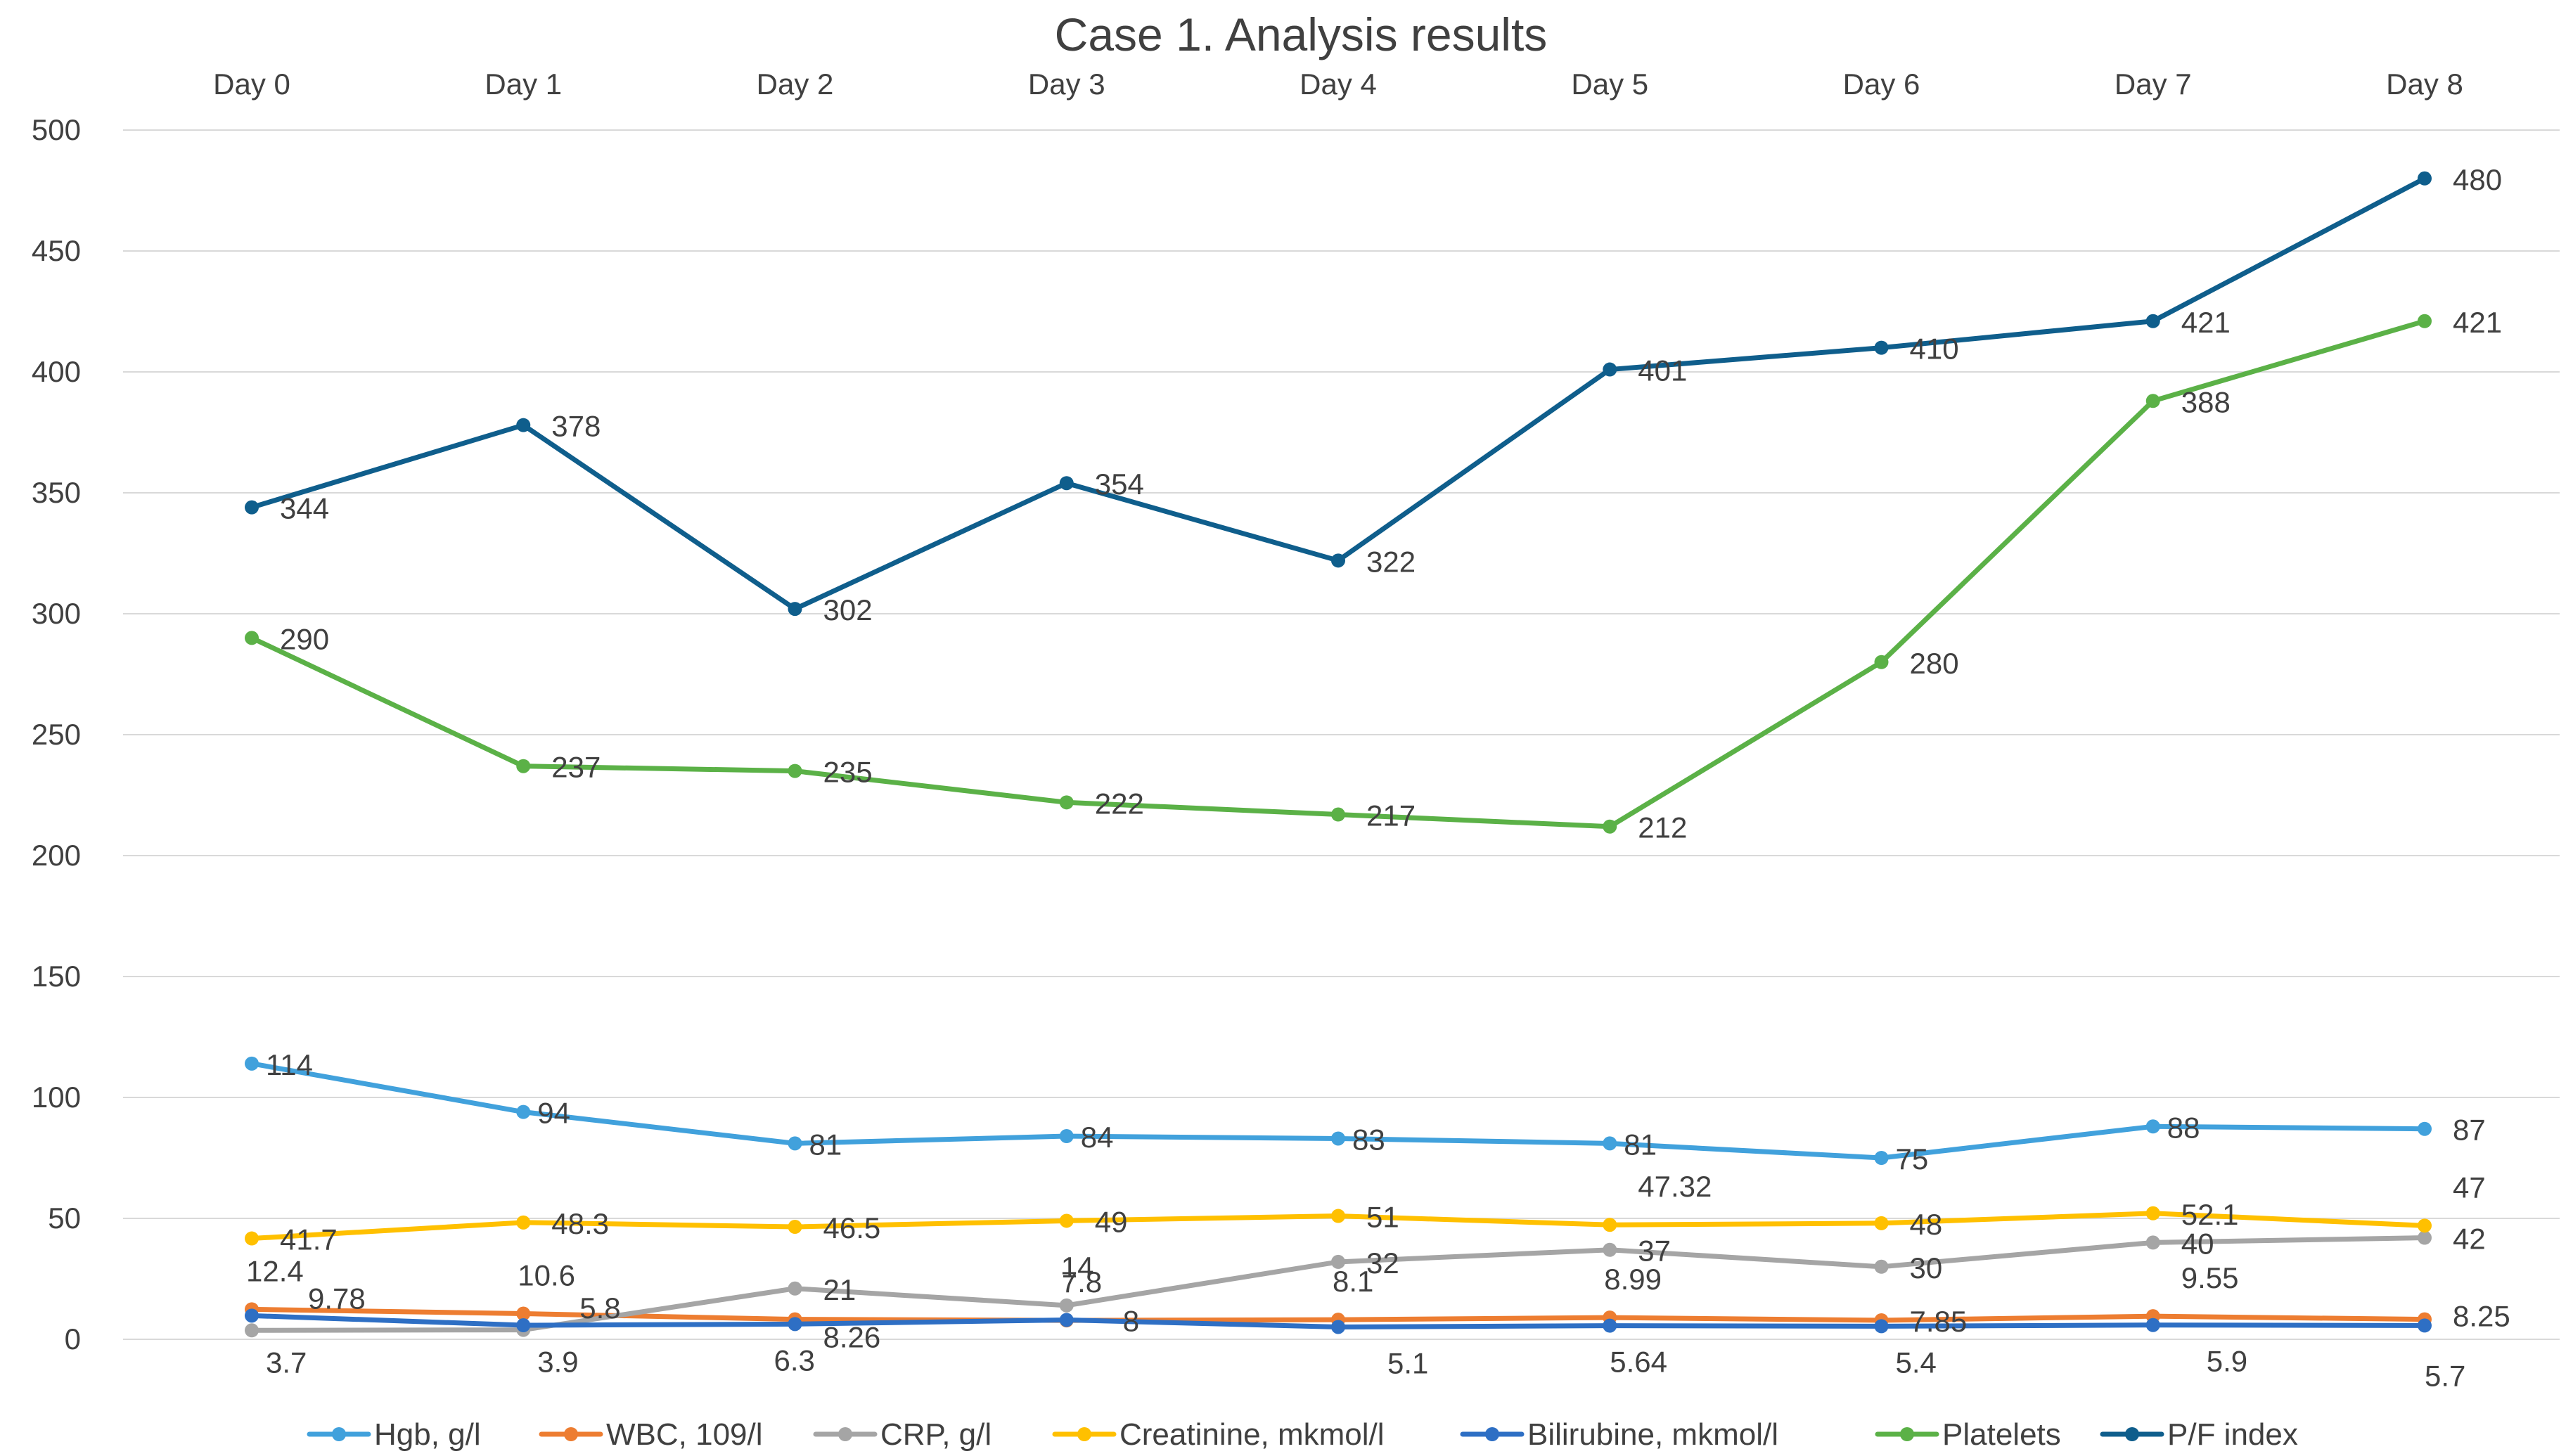 The width and height of the screenshot is (2573, 1456). What do you see at coordinates (64, 1218) in the screenshot?
I see `y-tick-label: 50` at bounding box center [64, 1218].